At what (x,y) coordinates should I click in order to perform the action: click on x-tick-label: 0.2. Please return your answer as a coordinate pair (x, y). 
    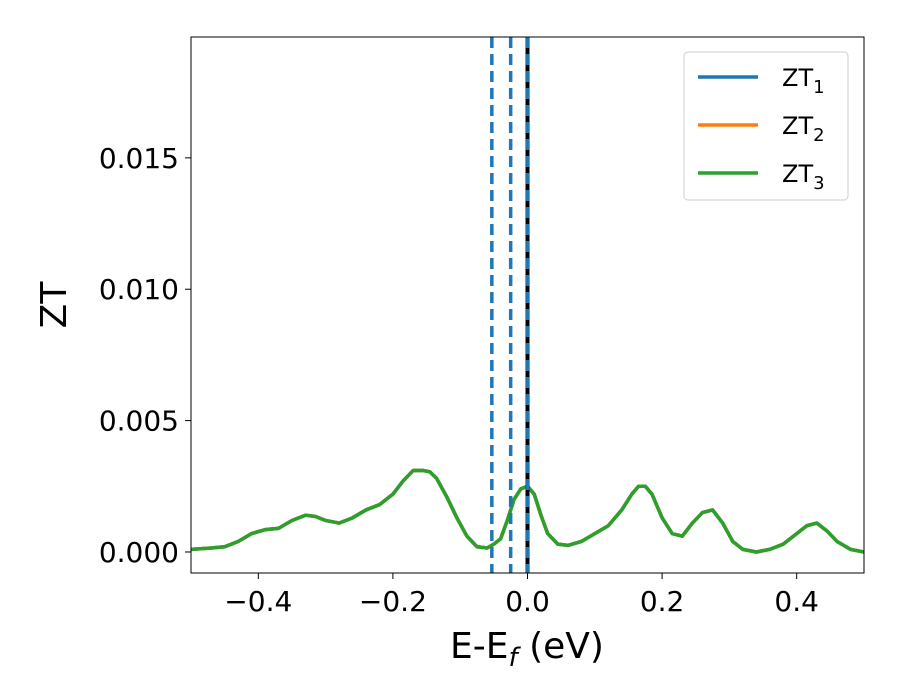
    Looking at the image, I should click on (662, 601).